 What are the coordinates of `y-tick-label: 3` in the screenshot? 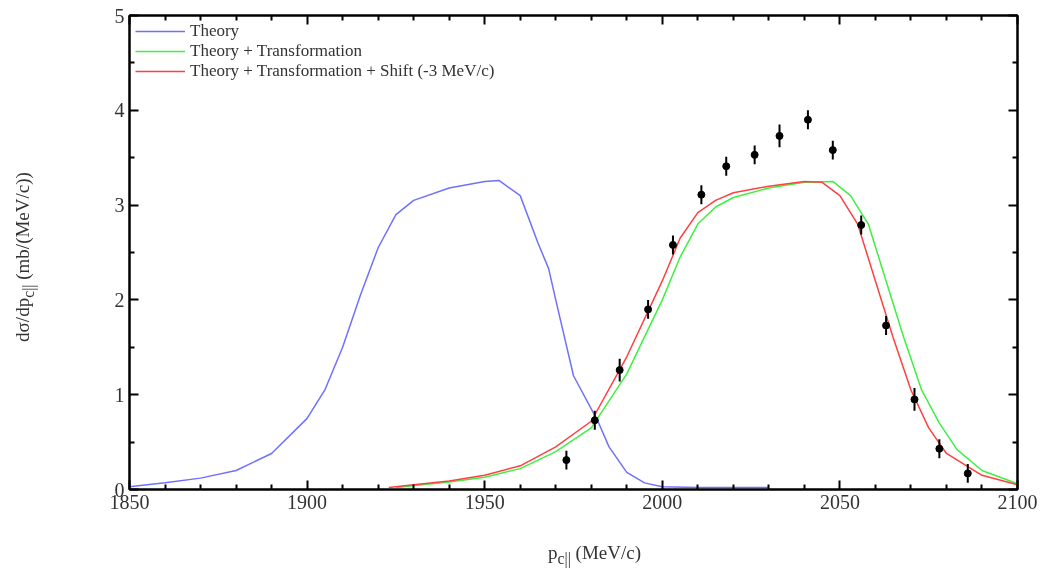 It's located at (119, 205).